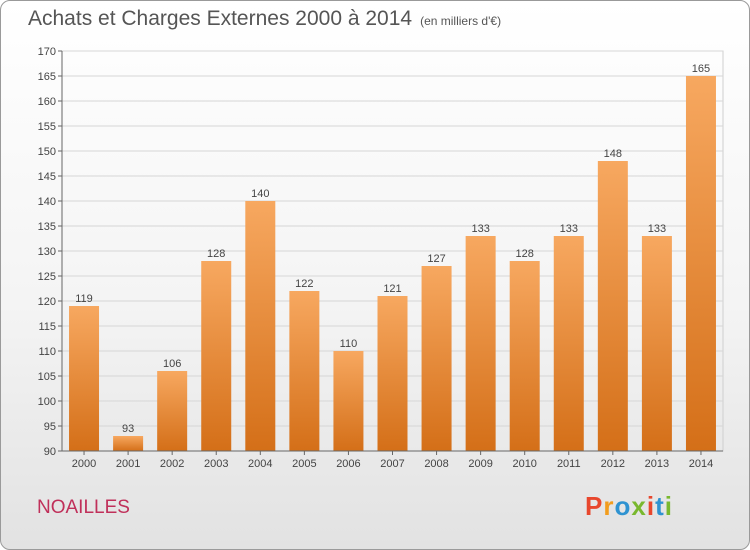  I want to click on bar-2013, so click(656, 343).